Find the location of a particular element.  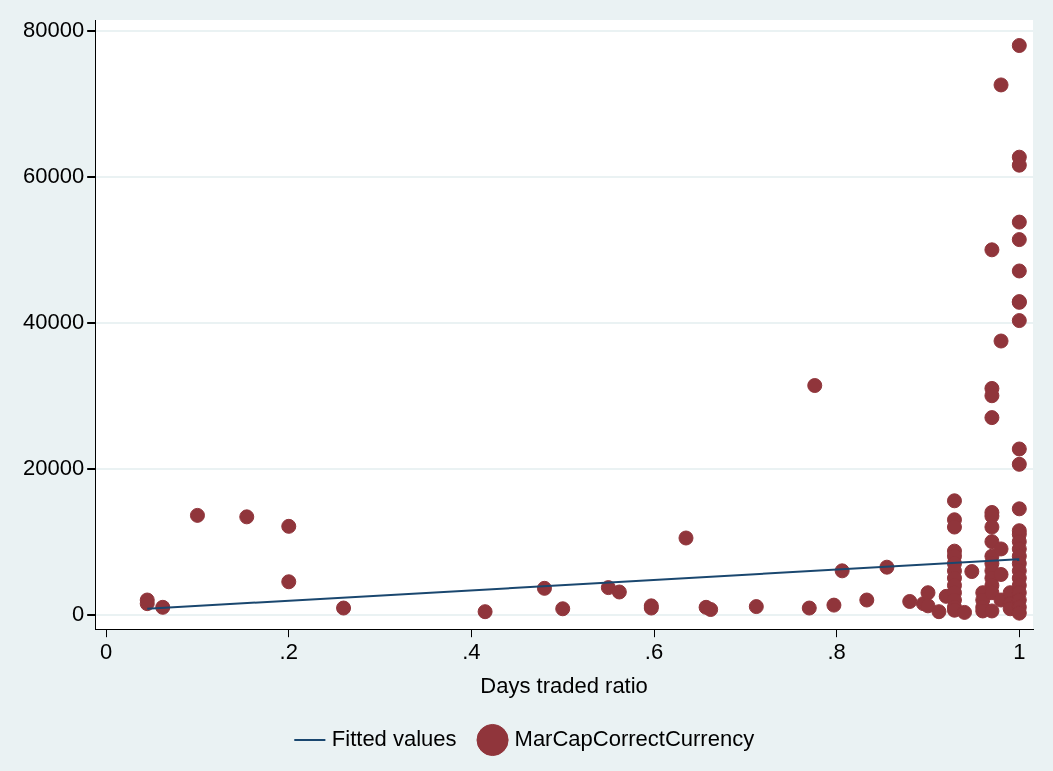

y-tick-label: 60000 is located at coordinates (53, 175).